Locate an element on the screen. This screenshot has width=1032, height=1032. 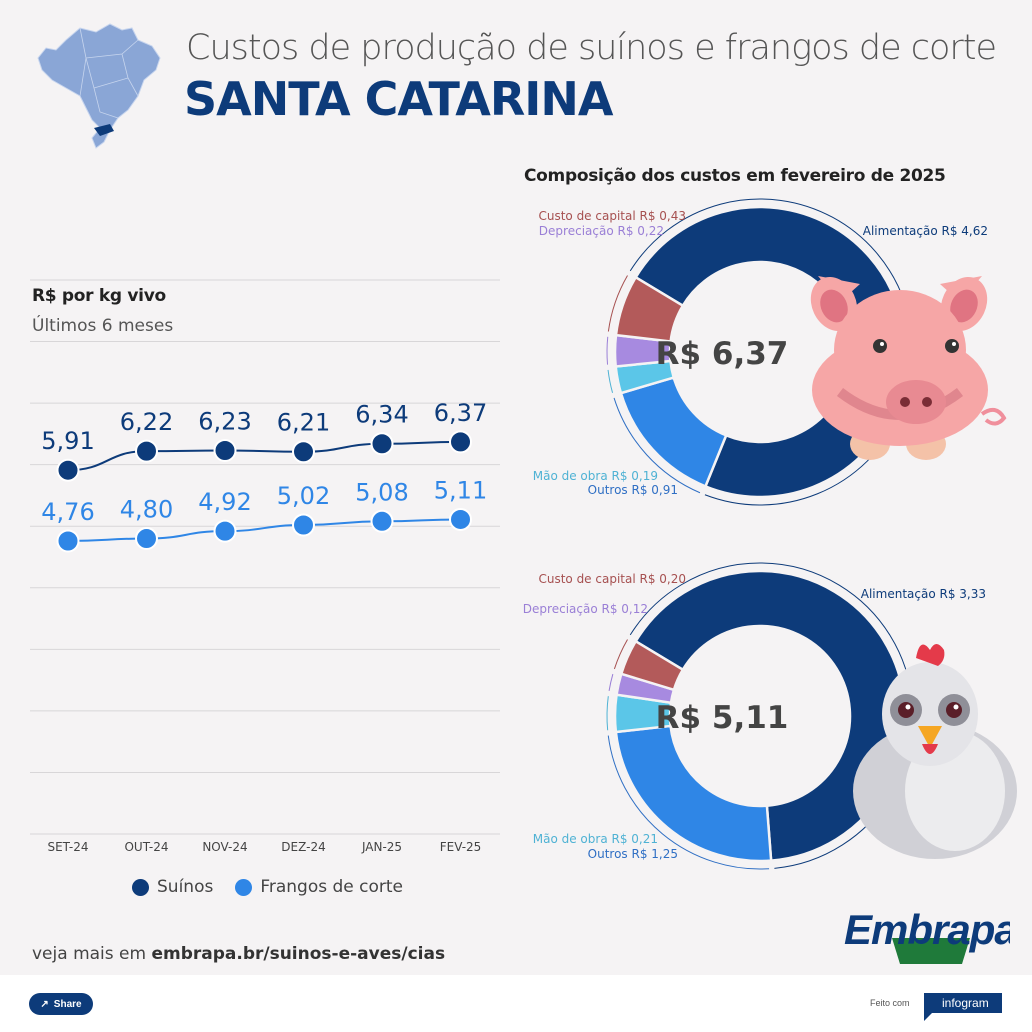
donut2-leader-alimentacao is located at coordinates (771, 715).